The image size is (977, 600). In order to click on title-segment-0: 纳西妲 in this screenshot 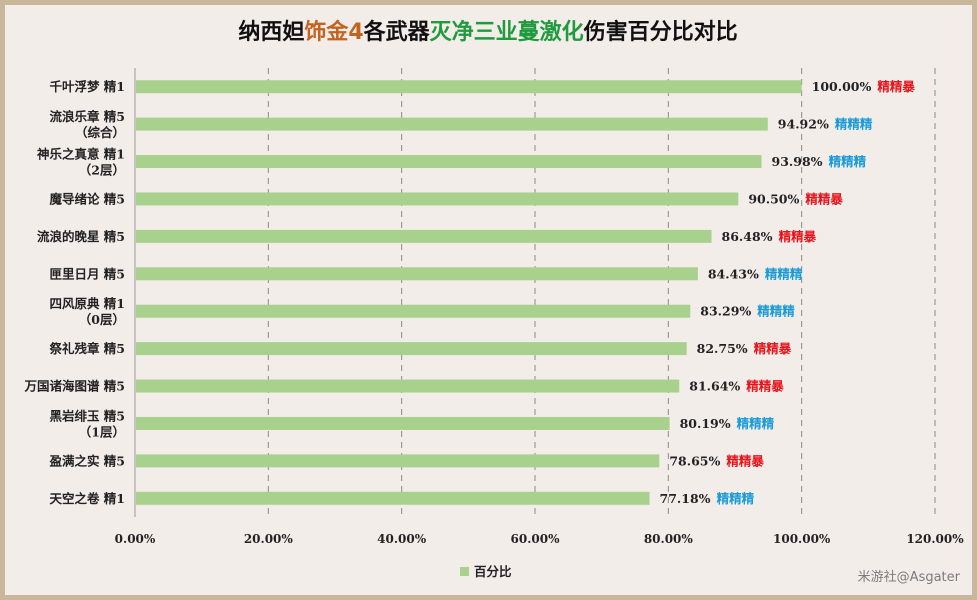, I will do `click(271, 32)`.